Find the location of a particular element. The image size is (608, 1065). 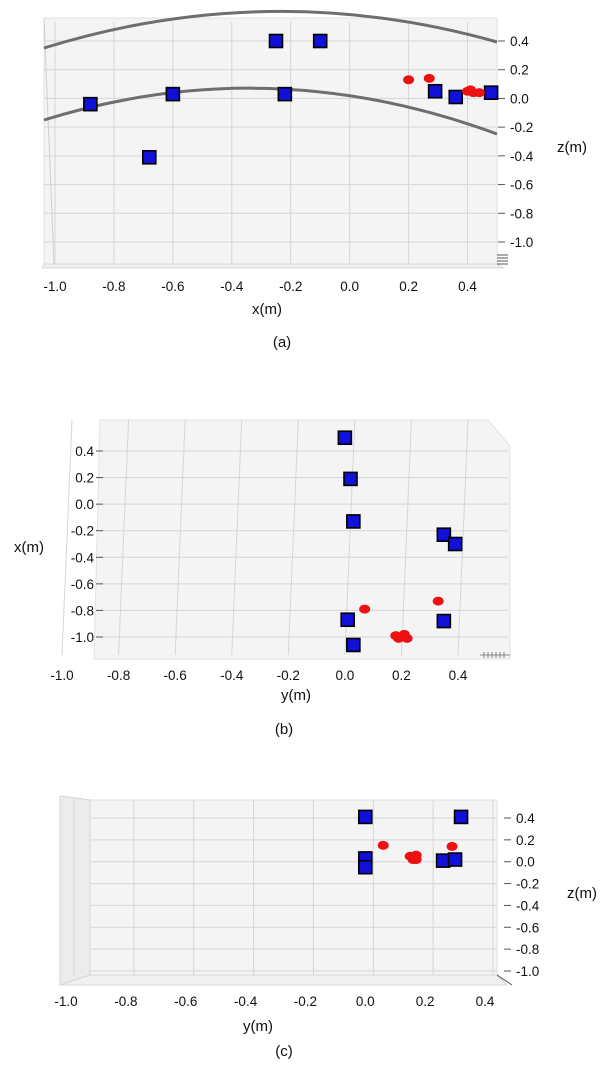

x-tick-label: -1.0 is located at coordinates (65, 1001).